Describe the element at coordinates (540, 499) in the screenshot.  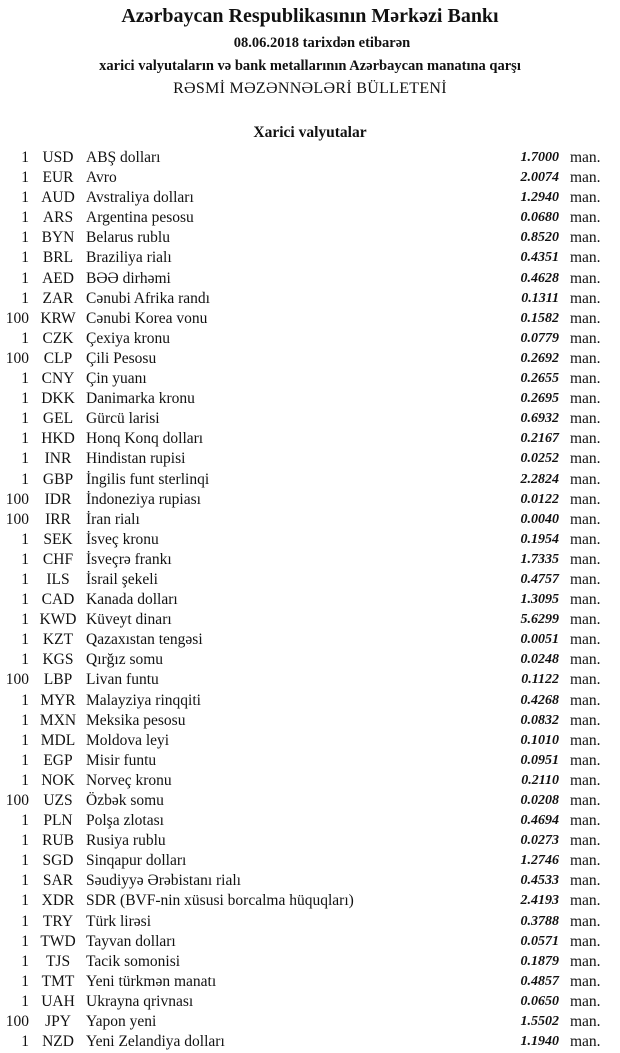
I see `exchange-rate: 0.0122` at that location.